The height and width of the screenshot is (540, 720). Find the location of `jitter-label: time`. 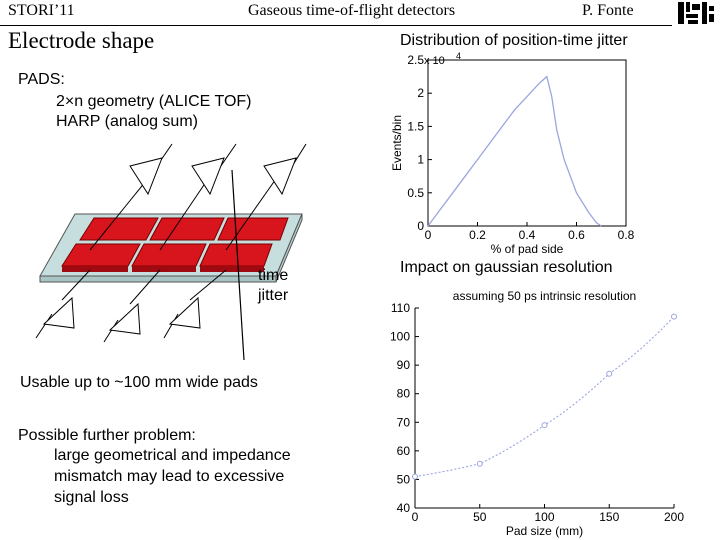

jitter-label: time is located at coordinates (273, 275).